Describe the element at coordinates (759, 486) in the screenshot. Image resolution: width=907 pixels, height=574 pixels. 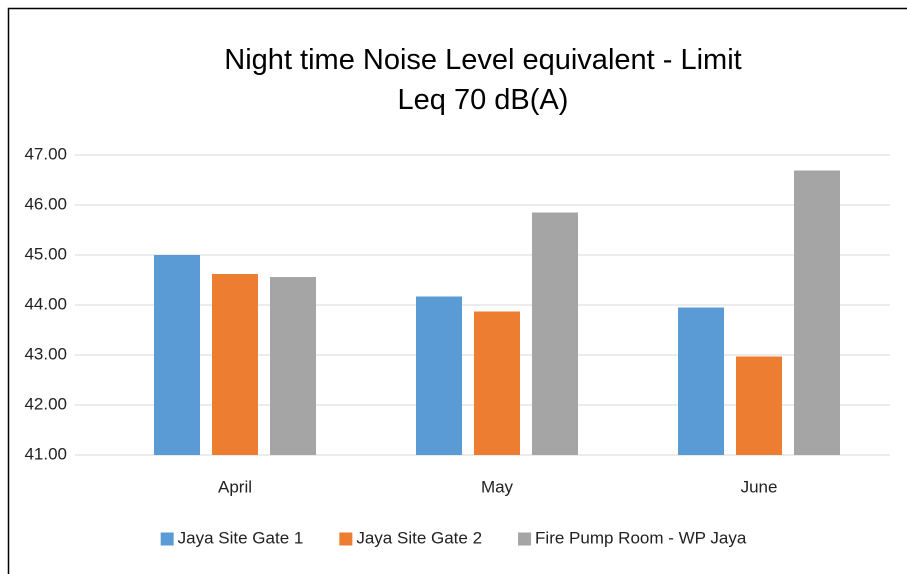
I see `x-tick-label: June` at that location.